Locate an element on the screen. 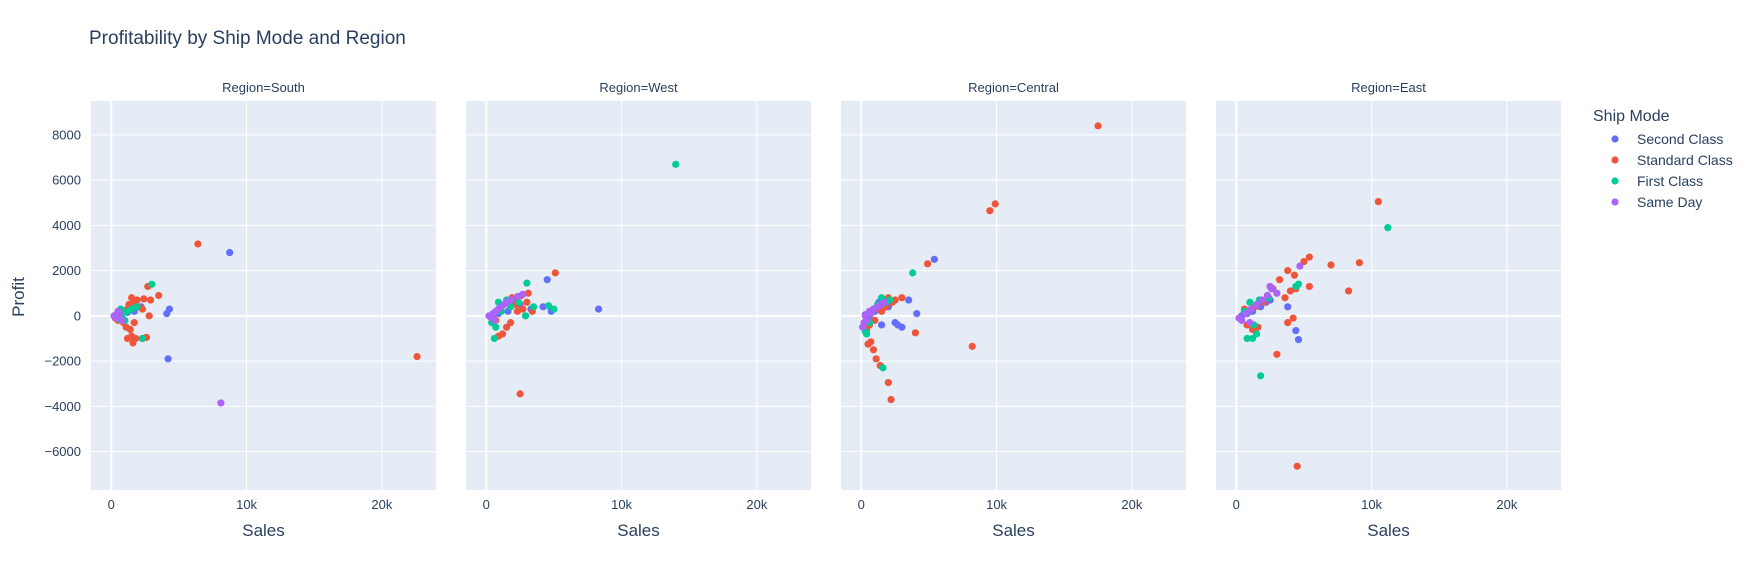 The width and height of the screenshot is (1750, 576). legend-title: Ship Mode is located at coordinates (1631, 116).